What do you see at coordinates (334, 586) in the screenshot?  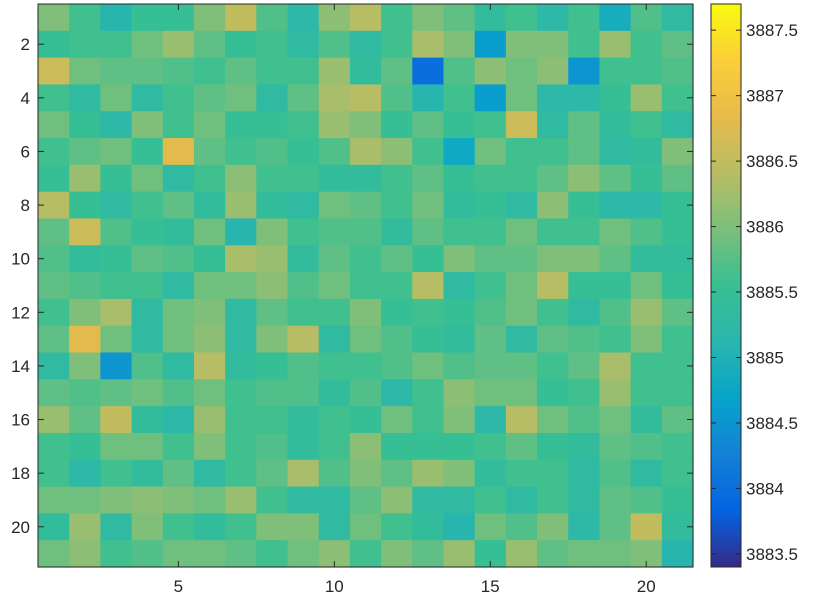 I see `x-tick-label: 10` at bounding box center [334, 586].